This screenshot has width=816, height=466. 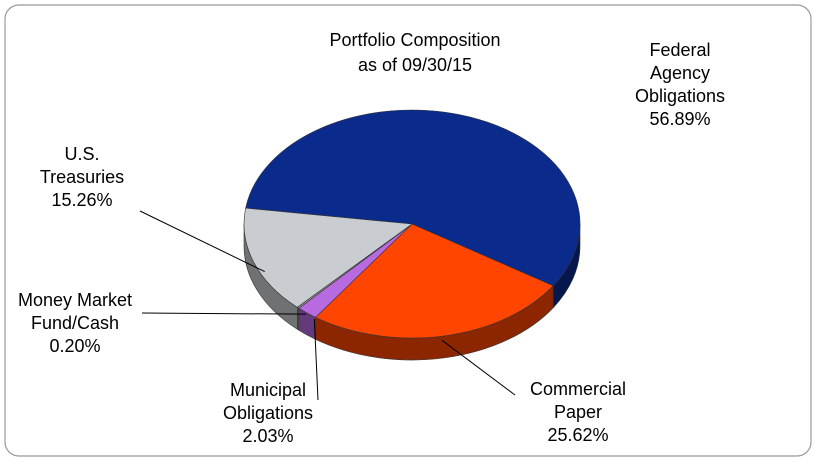 What do you see at coordinates (578, 400) in the screenshot?
I see `slice-label: Commercial Paper` at bounding box center [578, 400].